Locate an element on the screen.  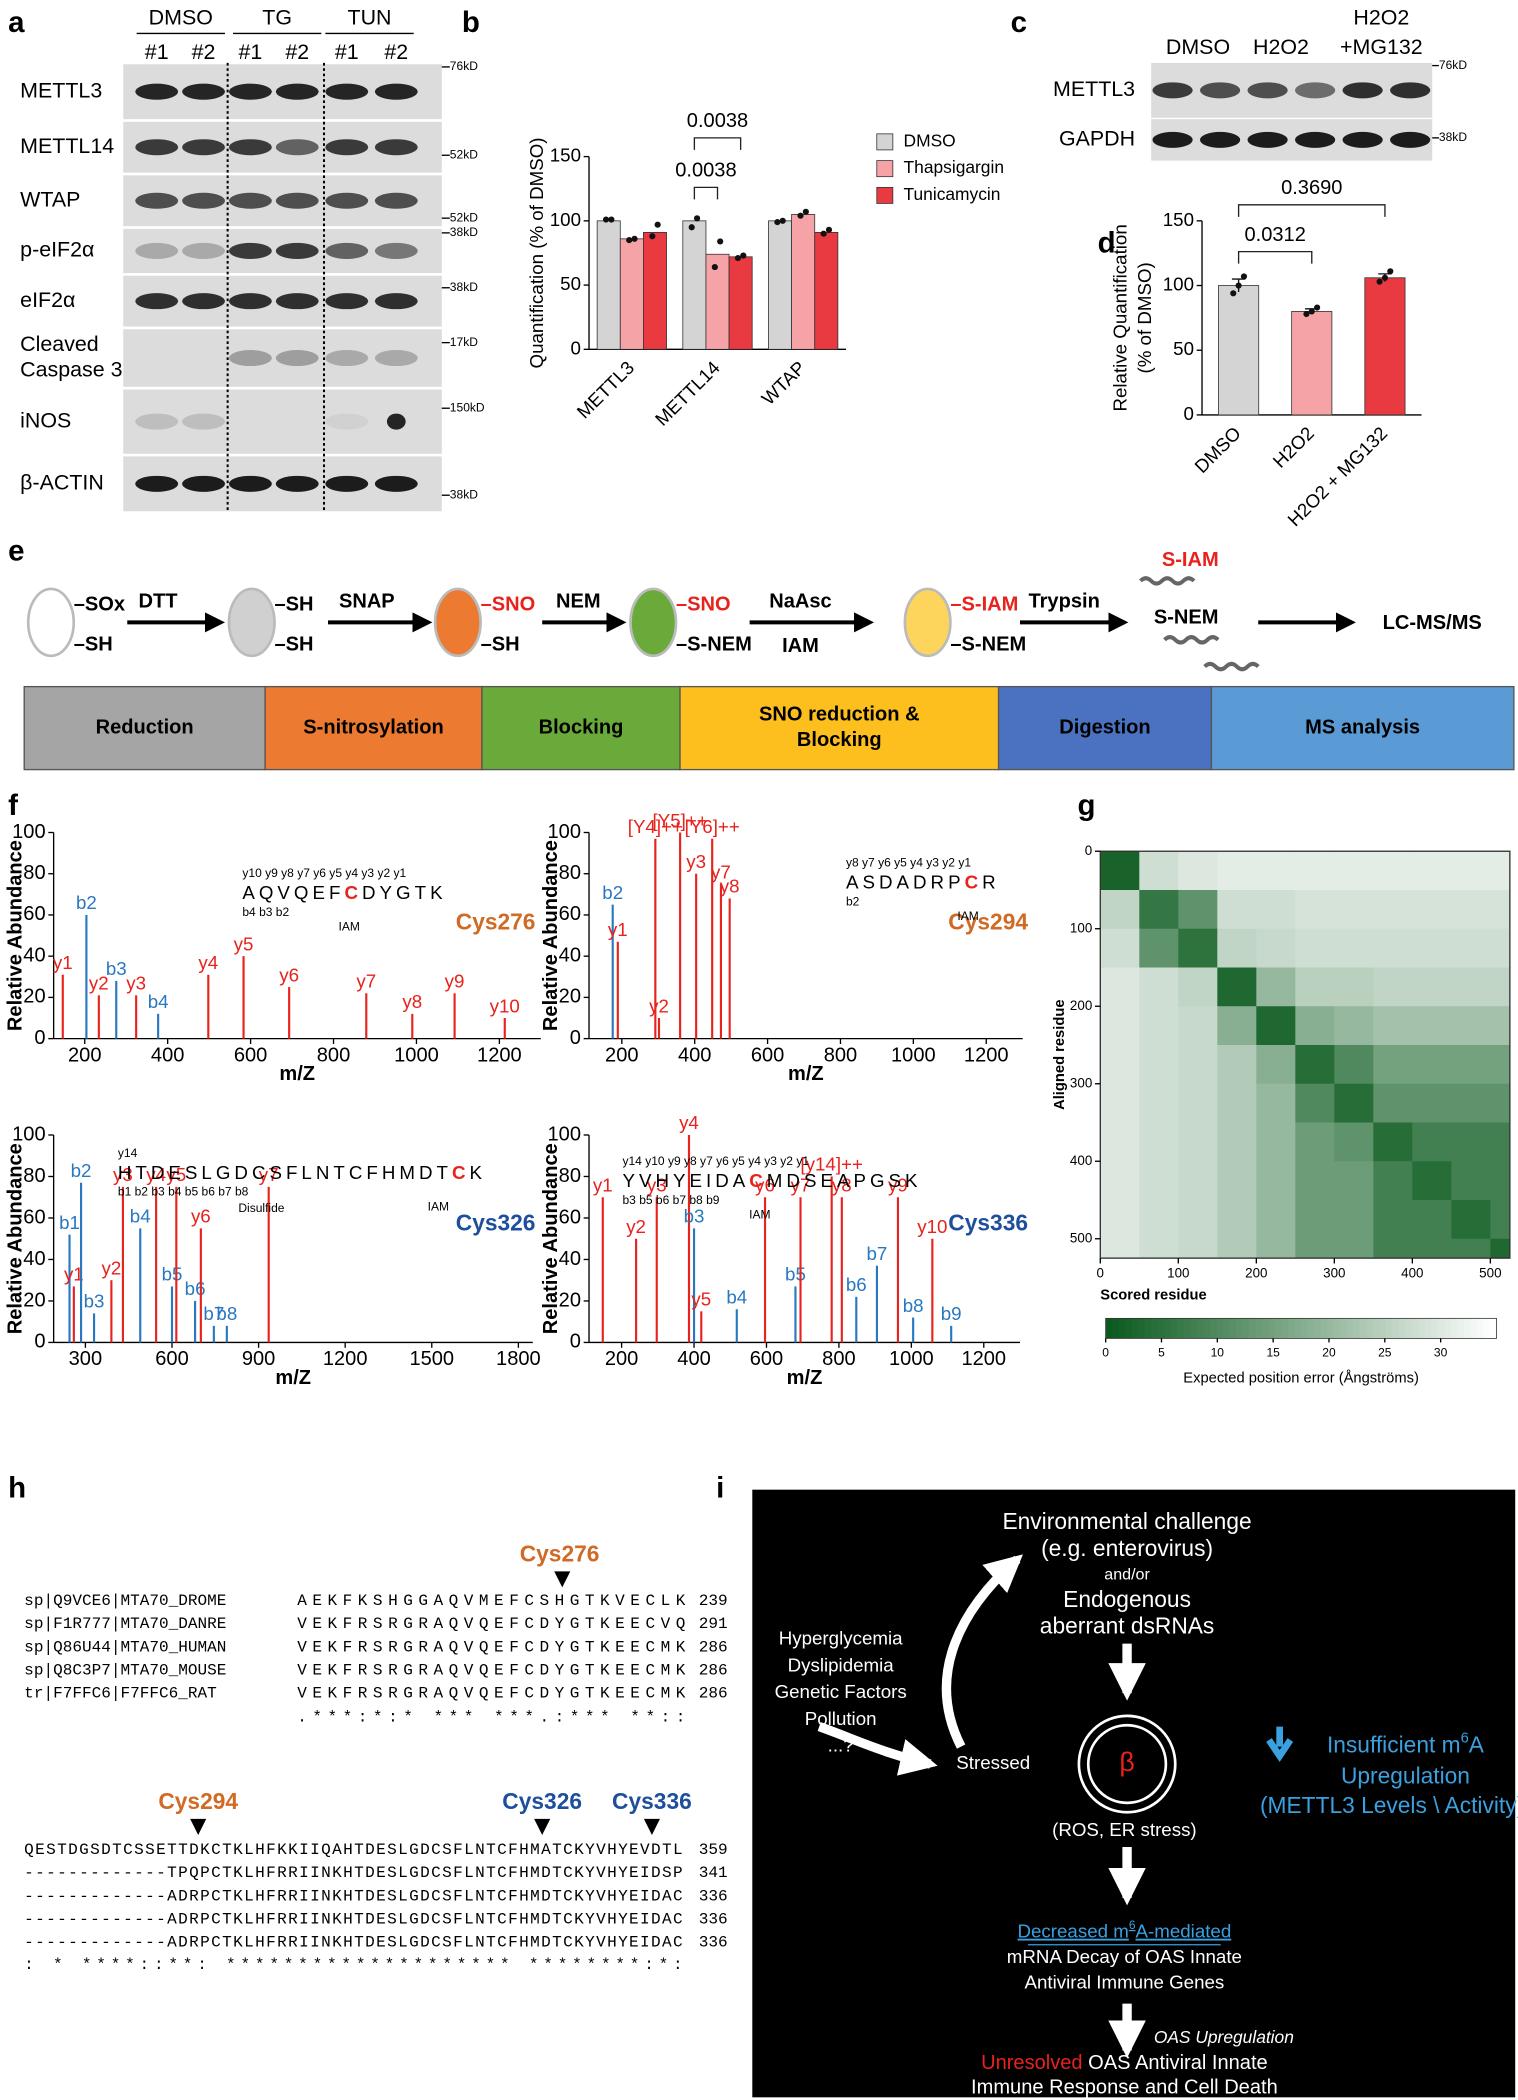
model-text: OAS Upregulation is located at coordinates (1224, 2037).